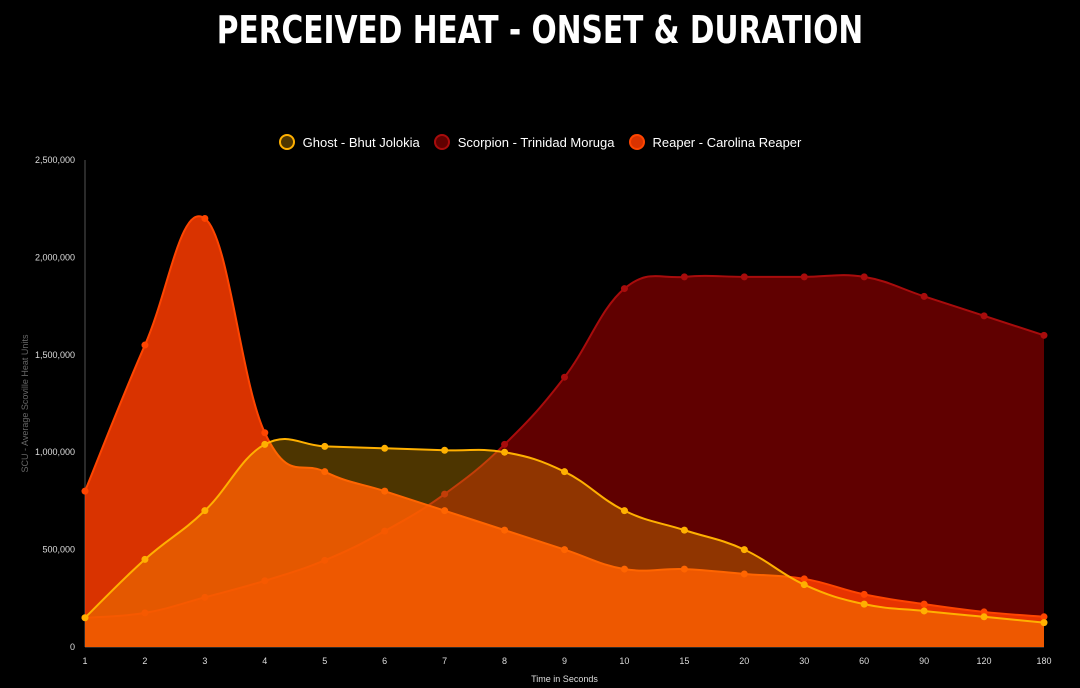 This screenshot has width=1080, height=688. I want to click on x-tick-label: 4, so click(264, 661).